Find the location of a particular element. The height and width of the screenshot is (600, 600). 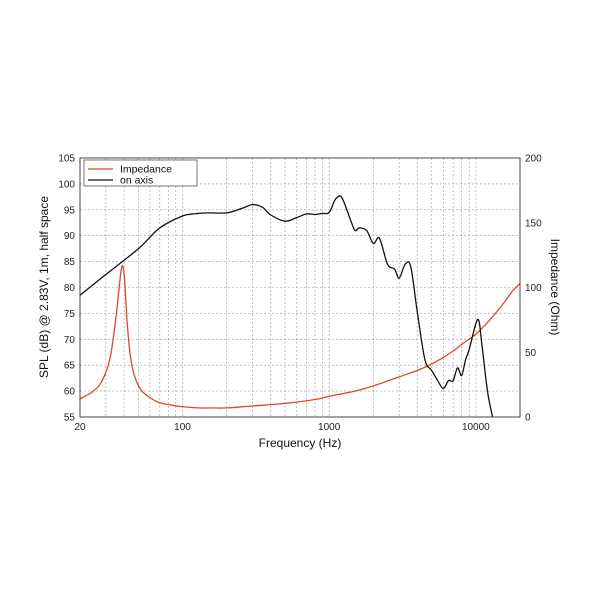

y-tick-label: 85 is located at coordinates (70, 262).